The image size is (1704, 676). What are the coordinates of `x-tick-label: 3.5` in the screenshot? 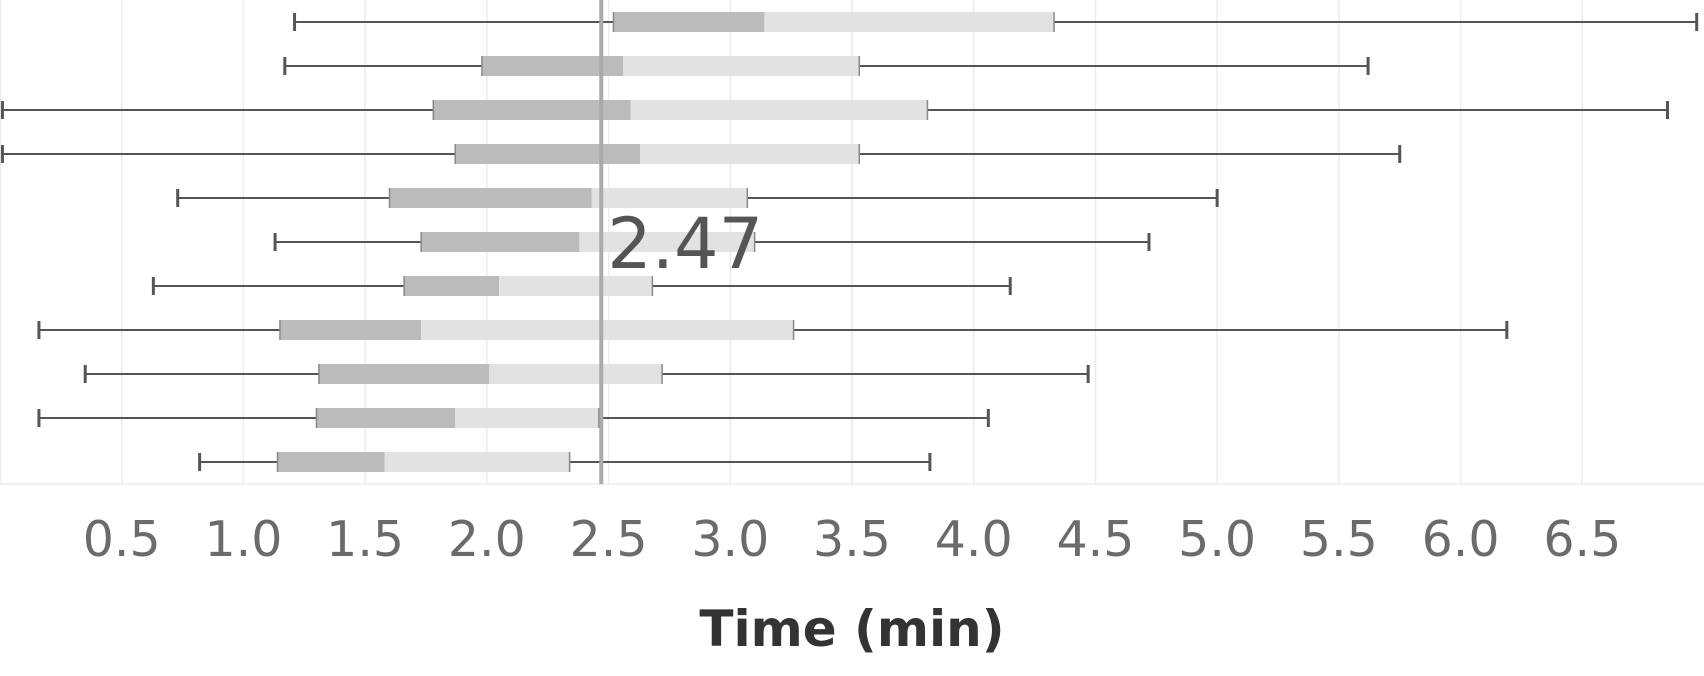 It's located at (852, 539).